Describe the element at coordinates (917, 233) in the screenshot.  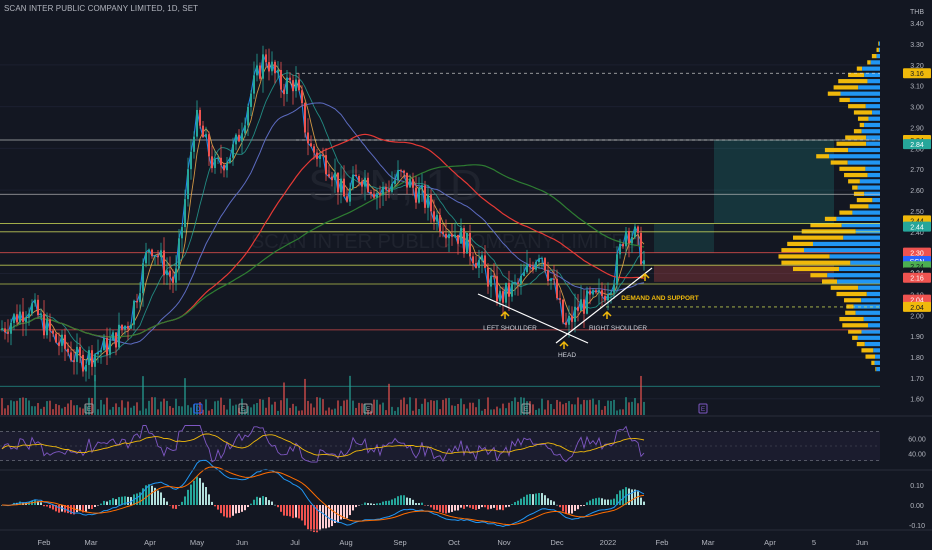
I see `price-tick: 2.40` at that location.